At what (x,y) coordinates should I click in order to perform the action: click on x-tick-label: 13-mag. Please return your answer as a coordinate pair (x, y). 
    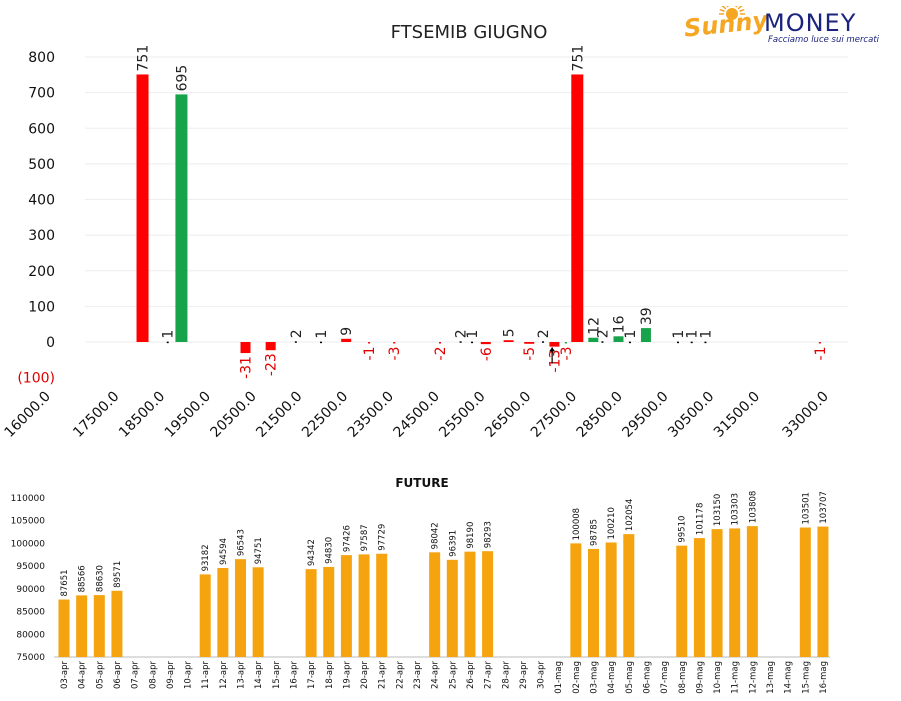
    Looking at the image, I should click on (771, 677).